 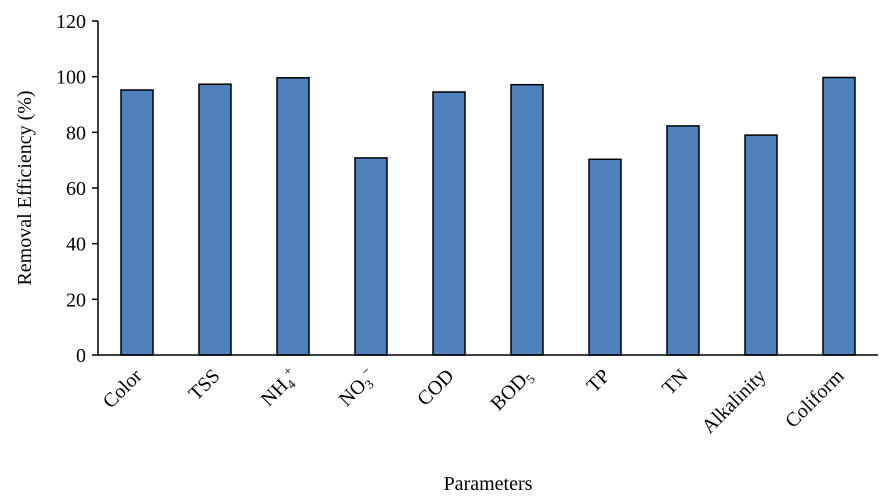 I want to click on x-tick-label: COD, so click(x=435, y=387).